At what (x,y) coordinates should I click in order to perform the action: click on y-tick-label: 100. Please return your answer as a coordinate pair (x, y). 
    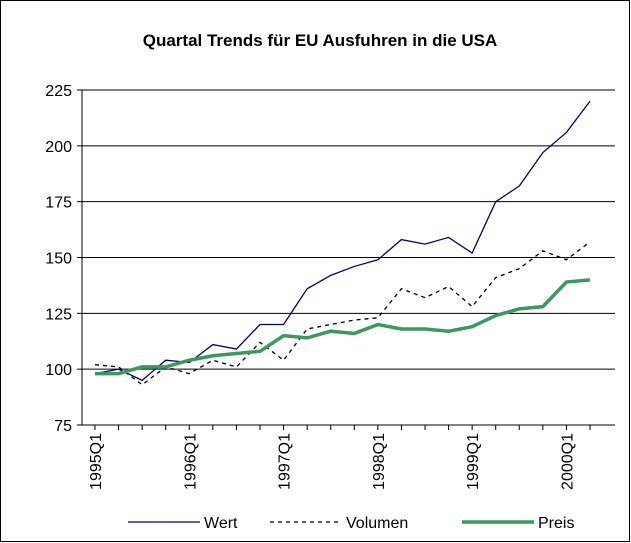
    Looking at the image, I should click on (58, 370).